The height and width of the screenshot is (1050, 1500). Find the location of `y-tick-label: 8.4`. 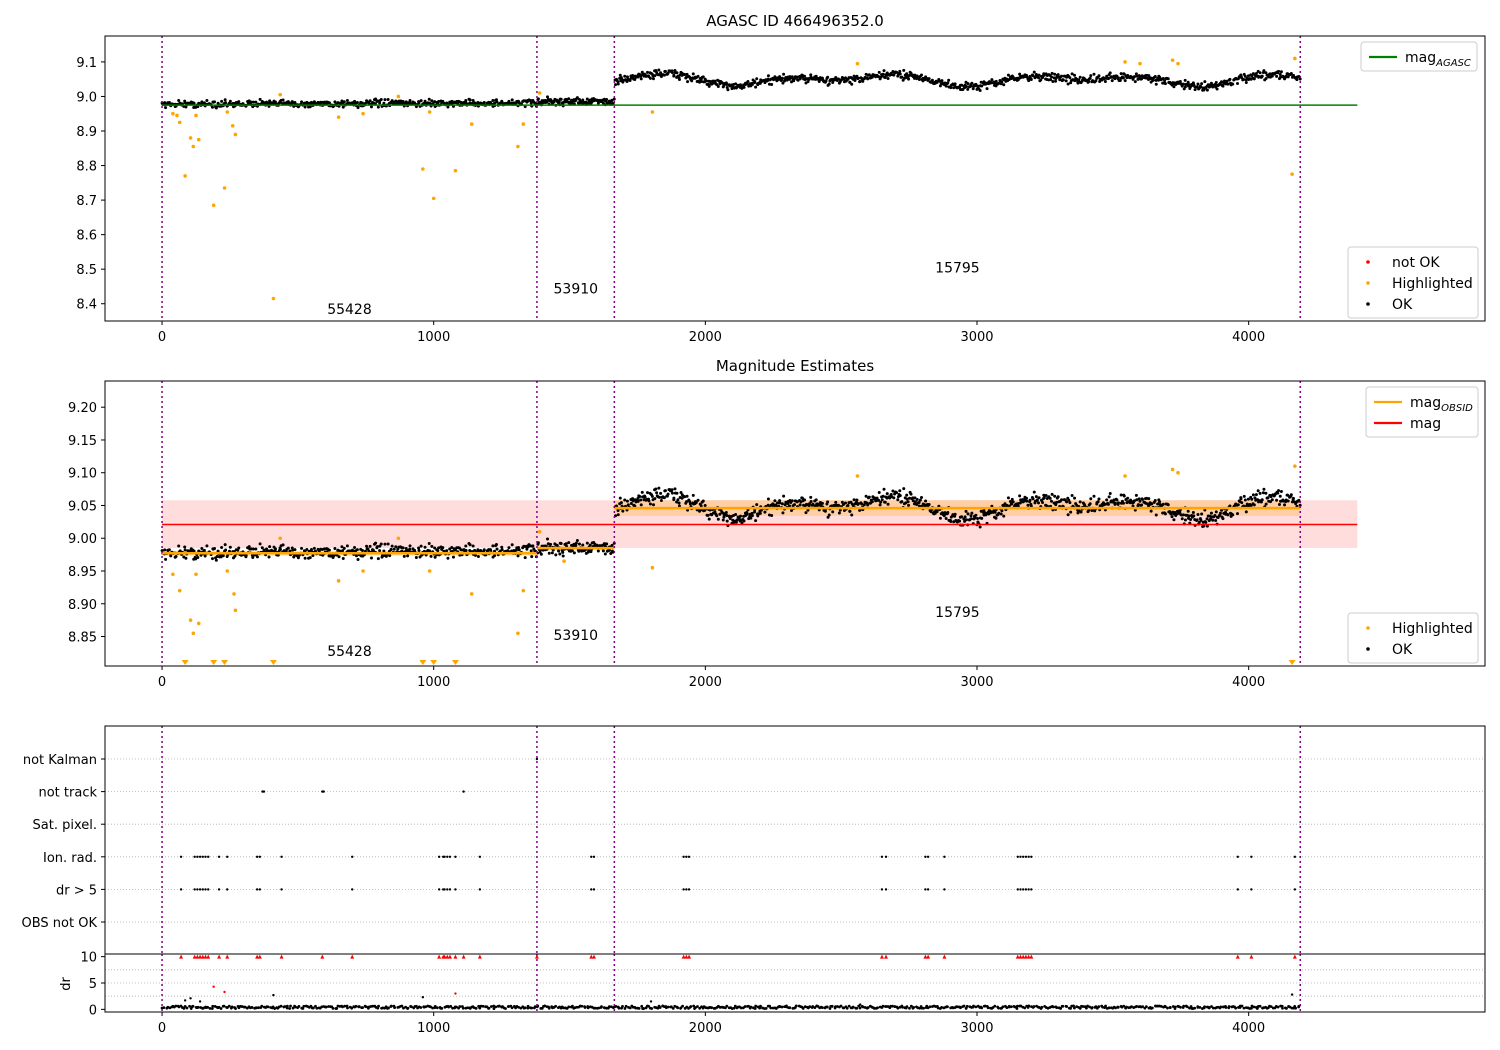

y-tick-label: 8.4 is located at coordinates (86, 305).